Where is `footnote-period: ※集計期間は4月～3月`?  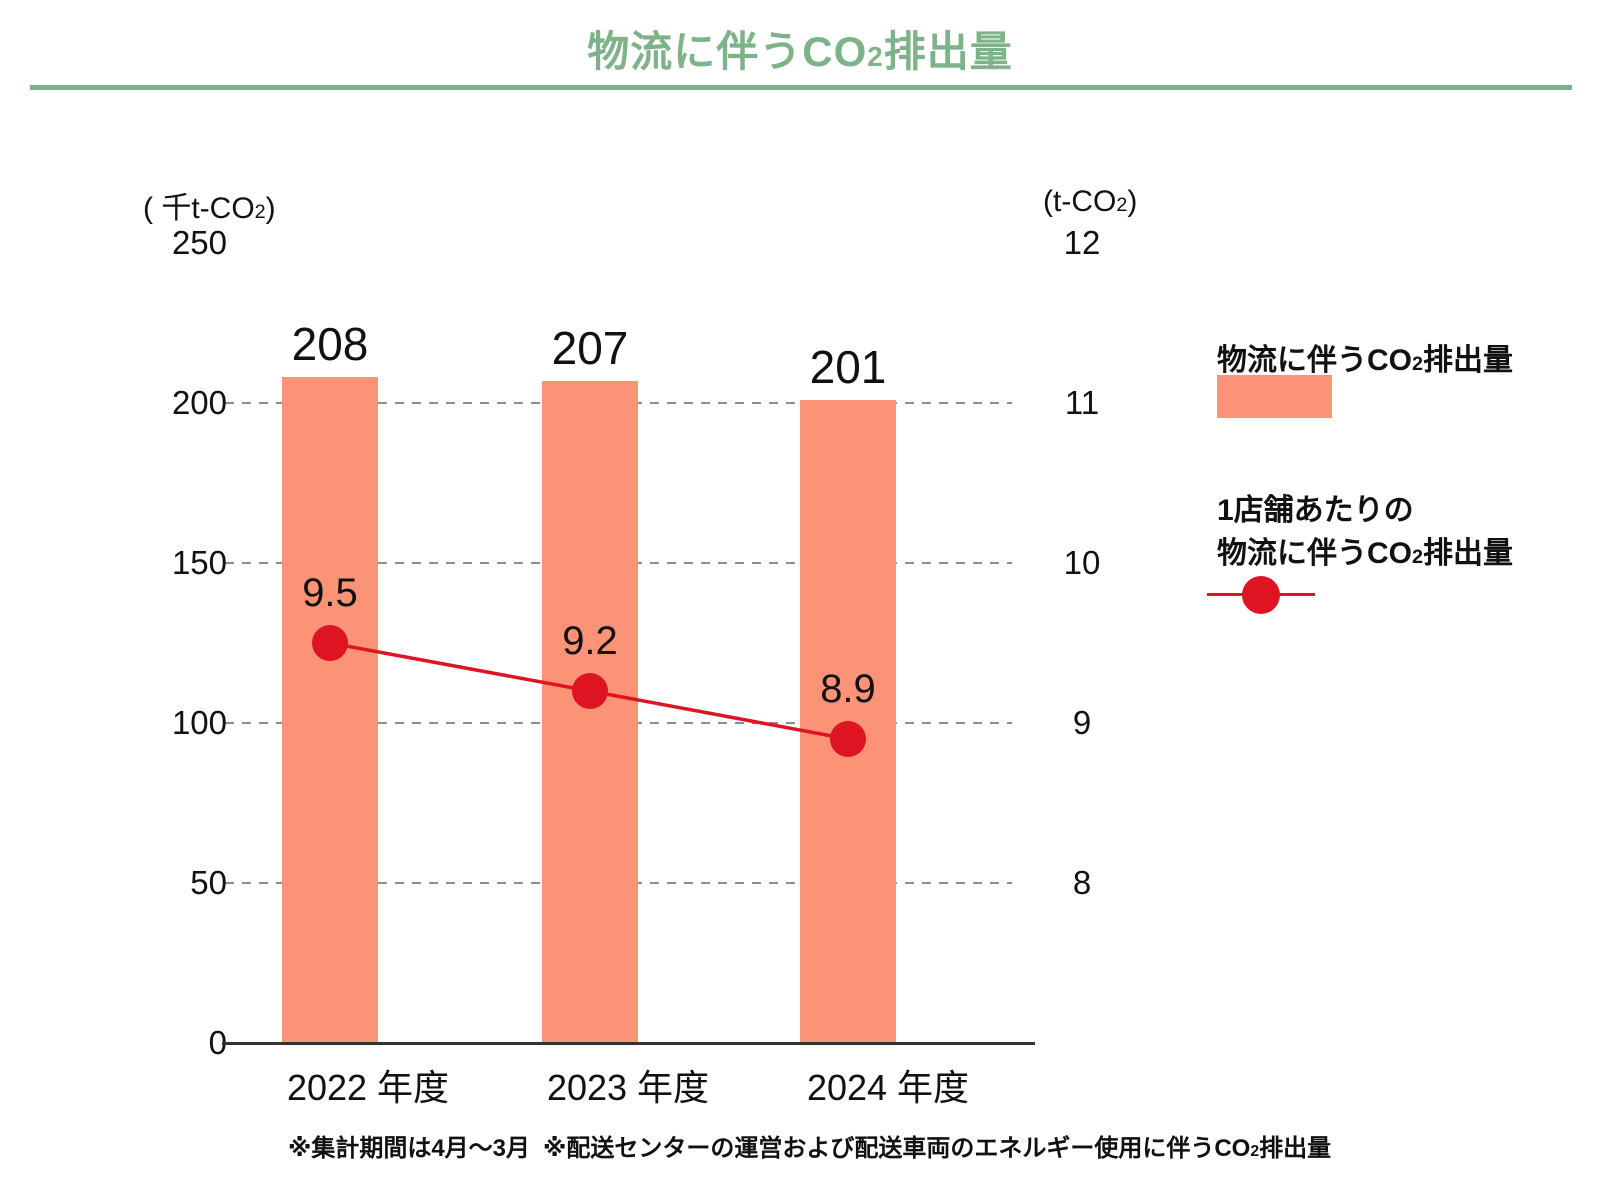
footnote-period: ※集計期間は4月～3月 is located at coordinates (409, 1148).